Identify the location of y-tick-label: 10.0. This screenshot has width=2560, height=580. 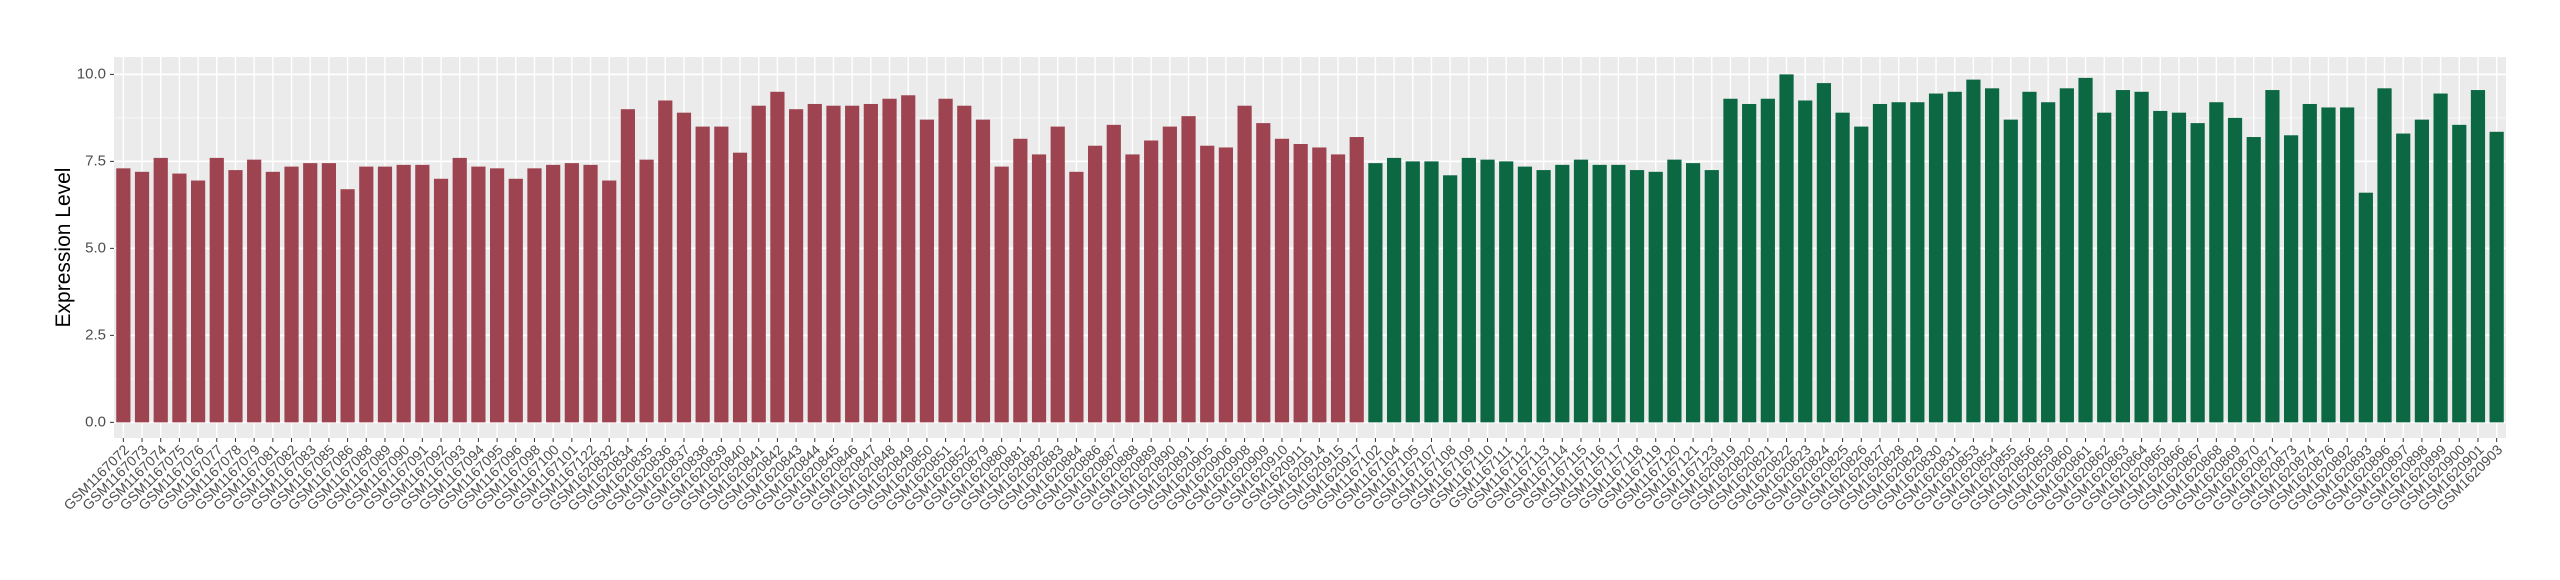
(91, 73).